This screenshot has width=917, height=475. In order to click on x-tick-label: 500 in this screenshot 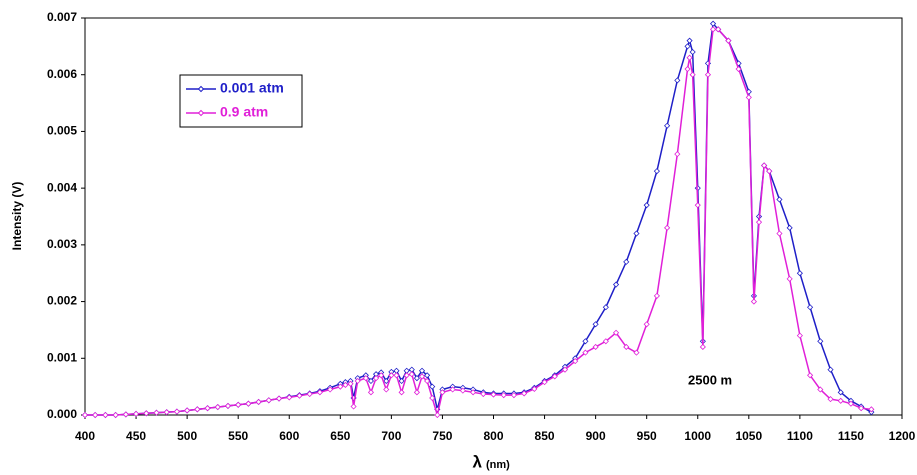, I will do `click(187, 436)`.